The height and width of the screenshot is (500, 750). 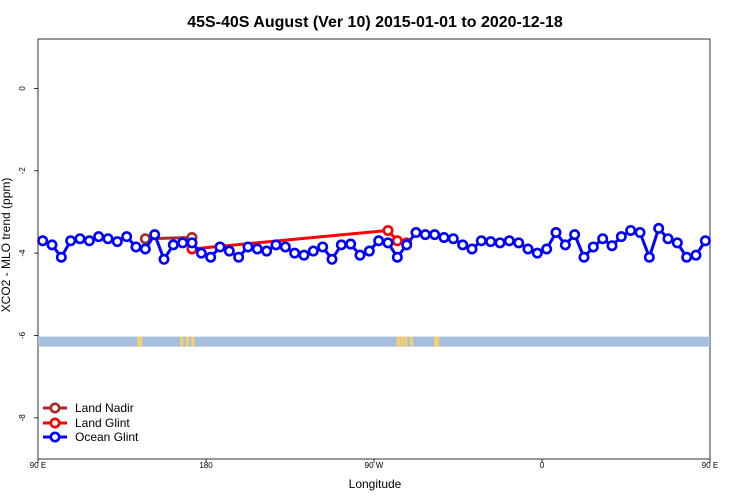 I want to click on legend-item-ocean-glint: Ocean Glint, so click(x=91, y=437).